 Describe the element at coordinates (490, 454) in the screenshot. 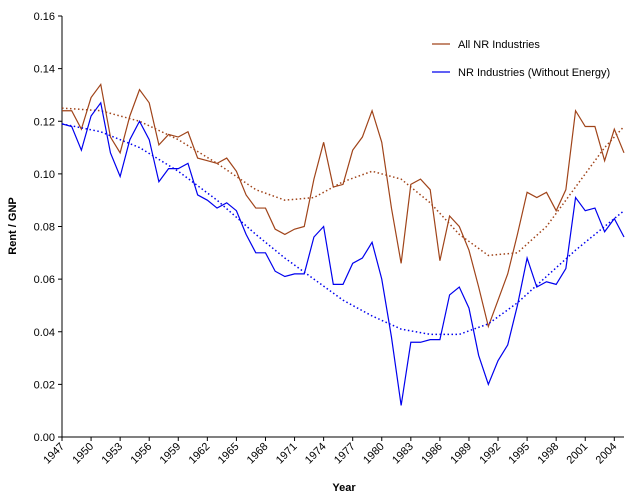

I see `x-tick-label: 1992` at that location.